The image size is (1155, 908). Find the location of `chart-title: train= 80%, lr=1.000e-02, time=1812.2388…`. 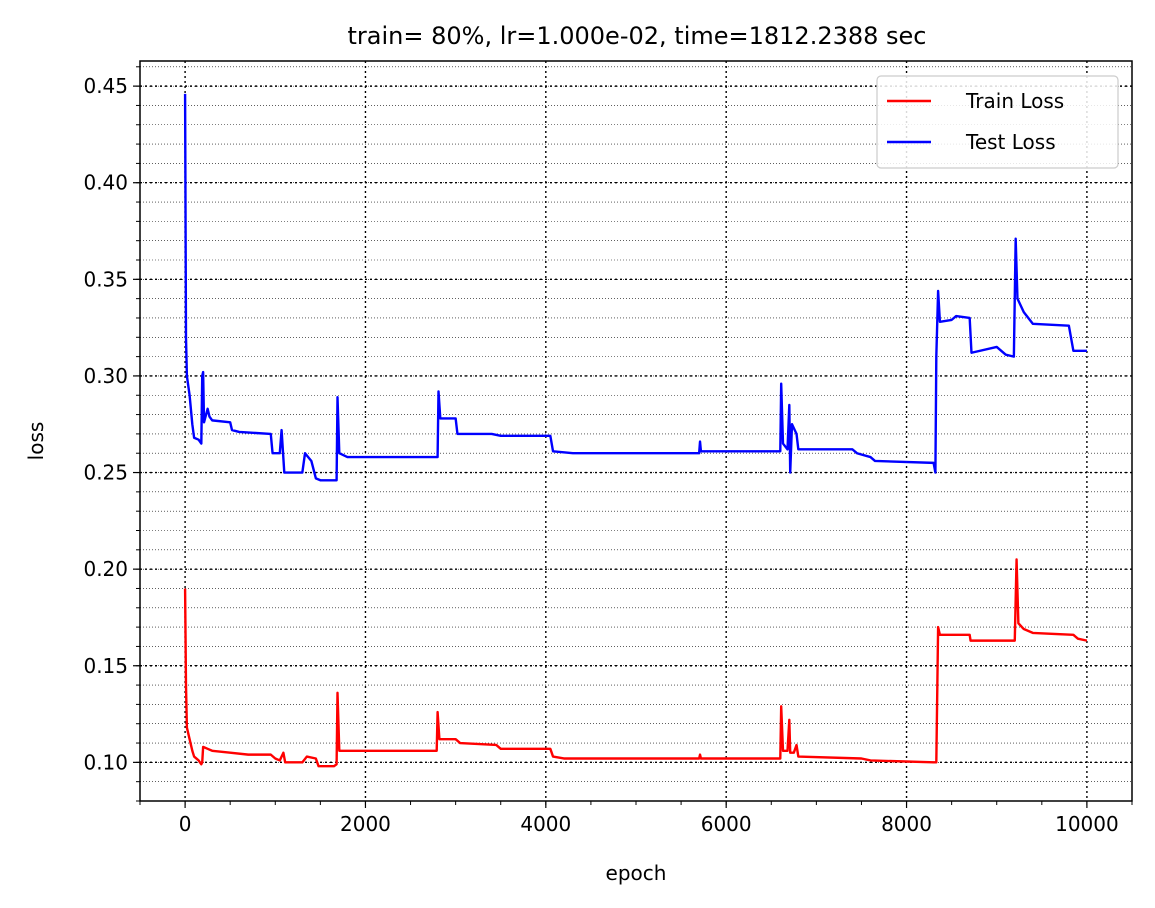

chart-title: train= 80%, lr=1.000e-02, time=1812.2388… is located at coordinates (637, 36).